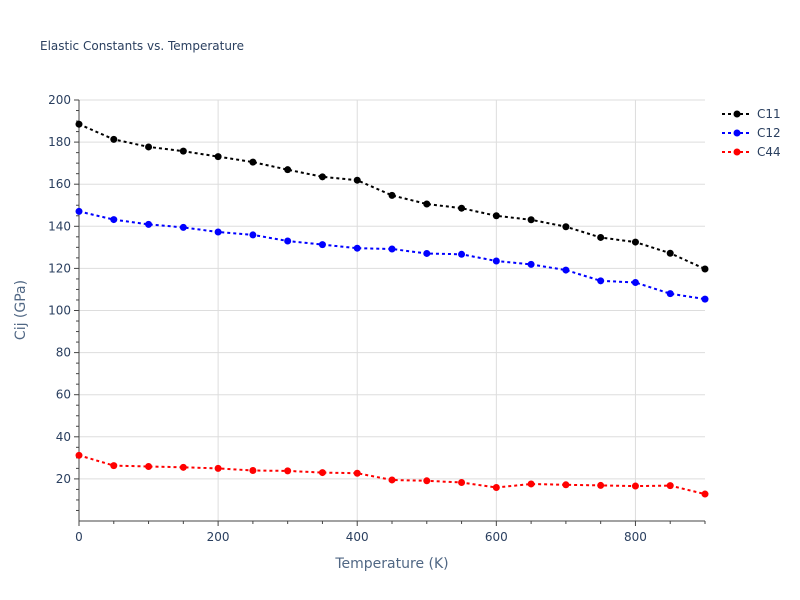 This screenshot has width=800, height=600. Describe the element at coordinates (59, 100) in the screenshot. I see `y-tick-label: 200` at that location.